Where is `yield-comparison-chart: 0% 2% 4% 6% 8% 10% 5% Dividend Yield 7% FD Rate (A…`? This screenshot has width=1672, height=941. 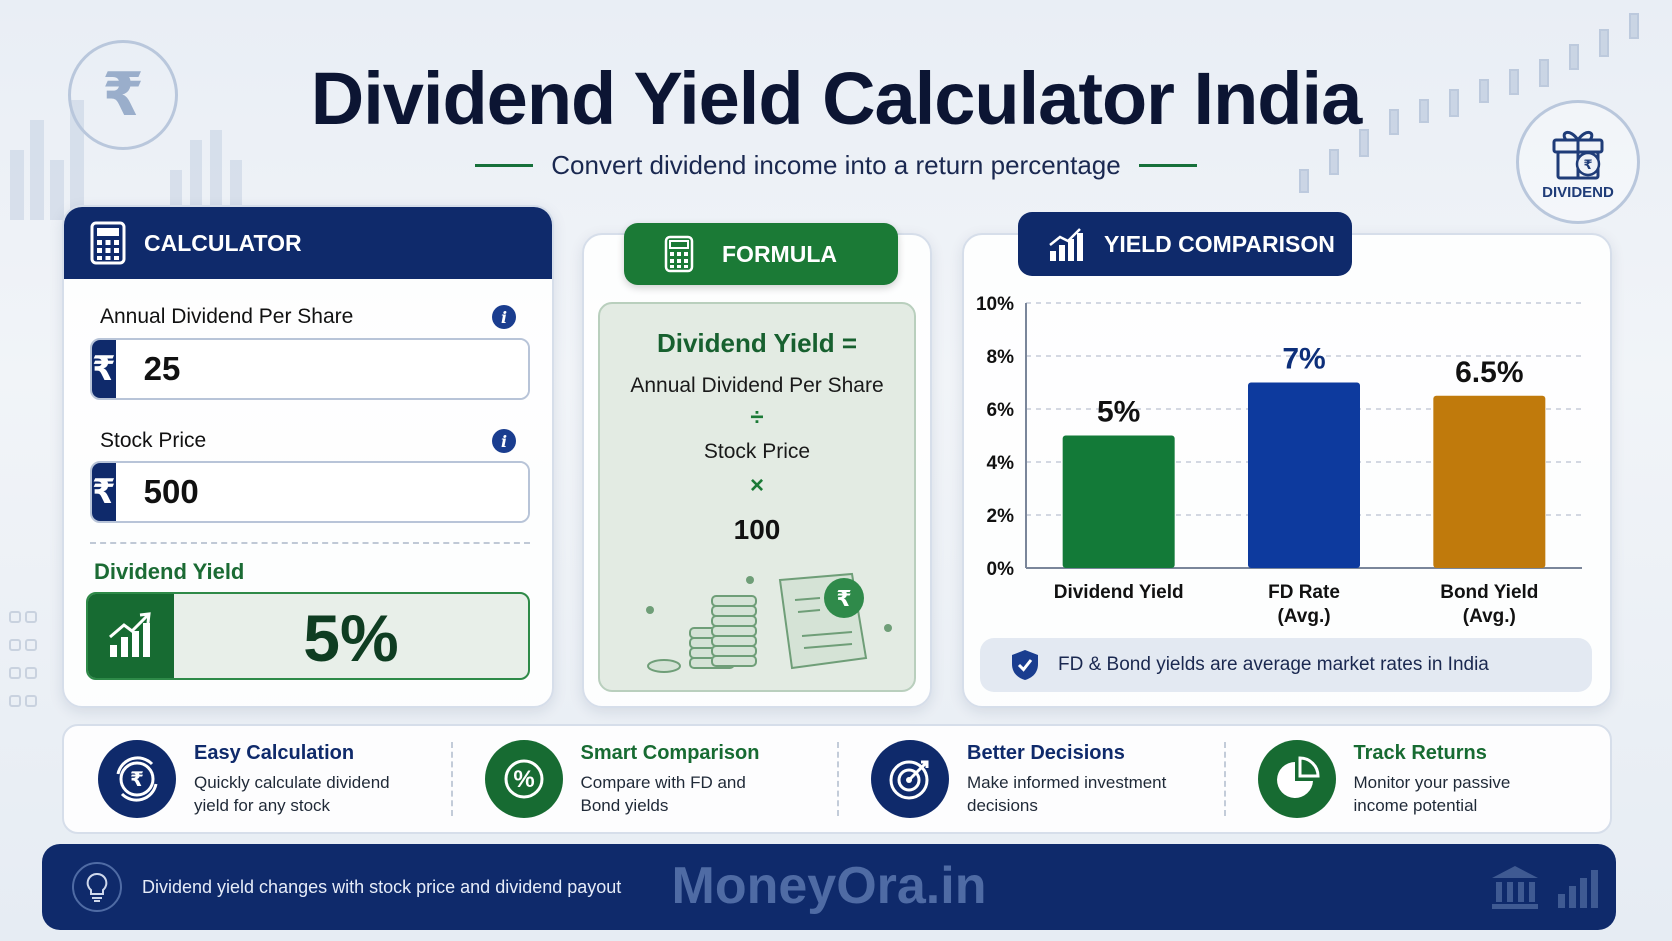 yield-comparison-chart: 0% 2% 4% 6% 8% 10% 5% Dividend Yield 7% FD Rate (A… is located at coordinates (1279, 460).